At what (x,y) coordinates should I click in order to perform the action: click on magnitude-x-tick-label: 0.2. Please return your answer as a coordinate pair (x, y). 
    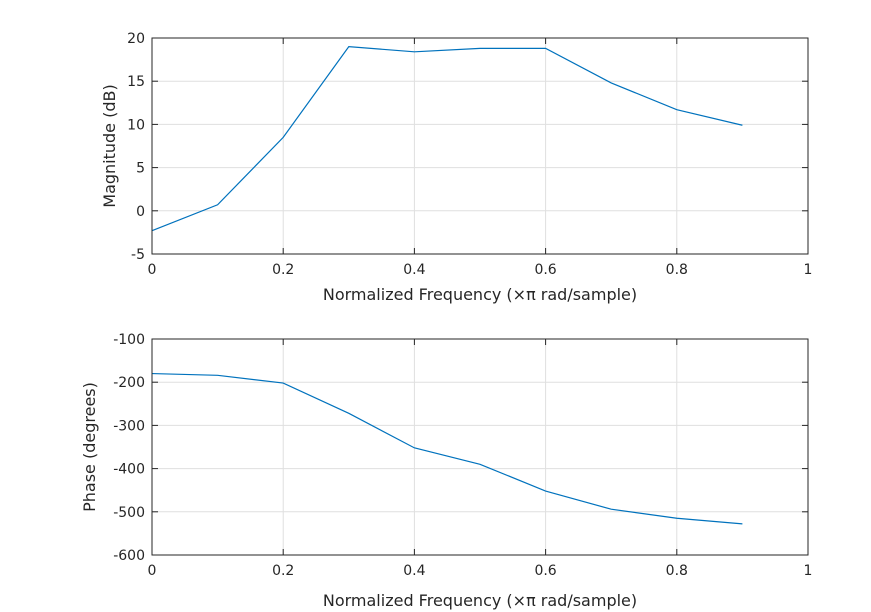
    Looking at the image, I should click on (283, 270).